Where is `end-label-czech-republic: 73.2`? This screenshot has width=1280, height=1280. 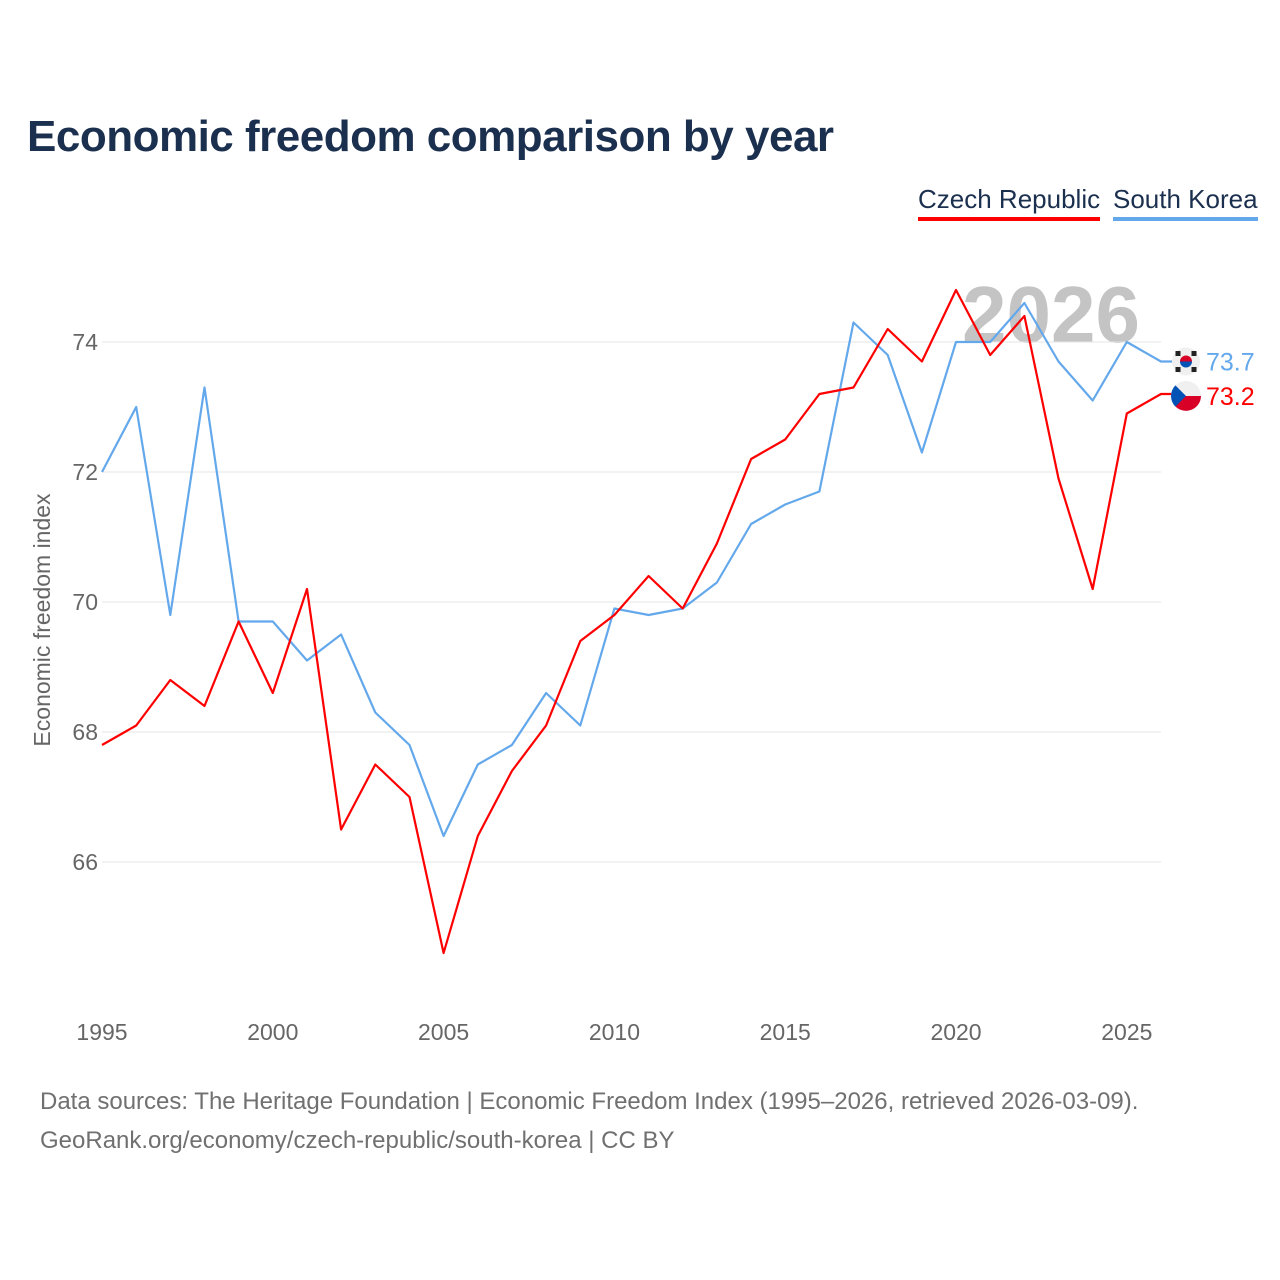
end-label-czech-republic: 73.2 is located at coordinates (1230, 397).